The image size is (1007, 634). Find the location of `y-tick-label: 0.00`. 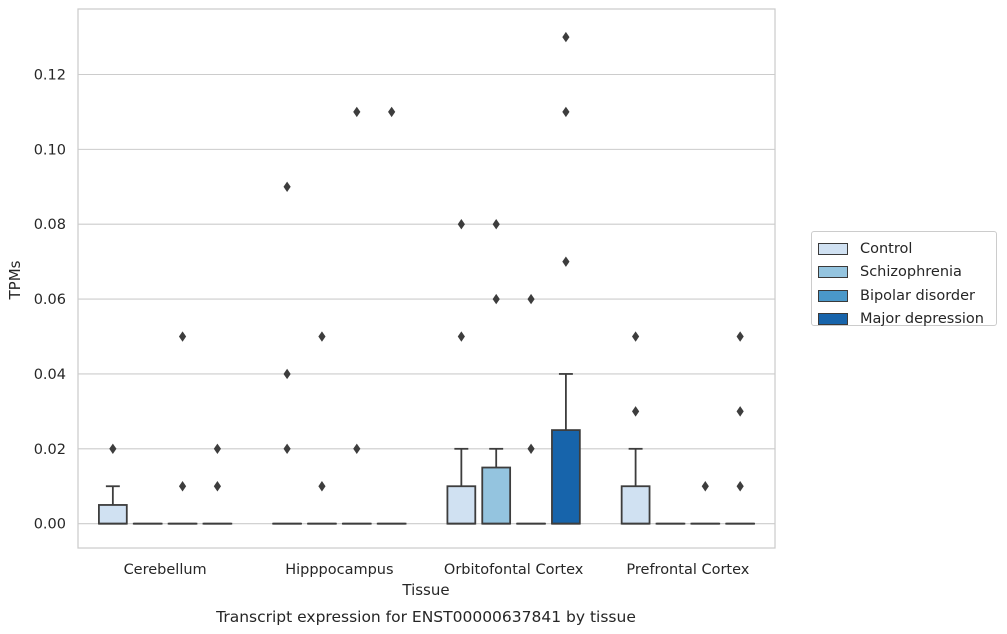

y-tick-label: 0.00 is located at coordinates (50, 525).